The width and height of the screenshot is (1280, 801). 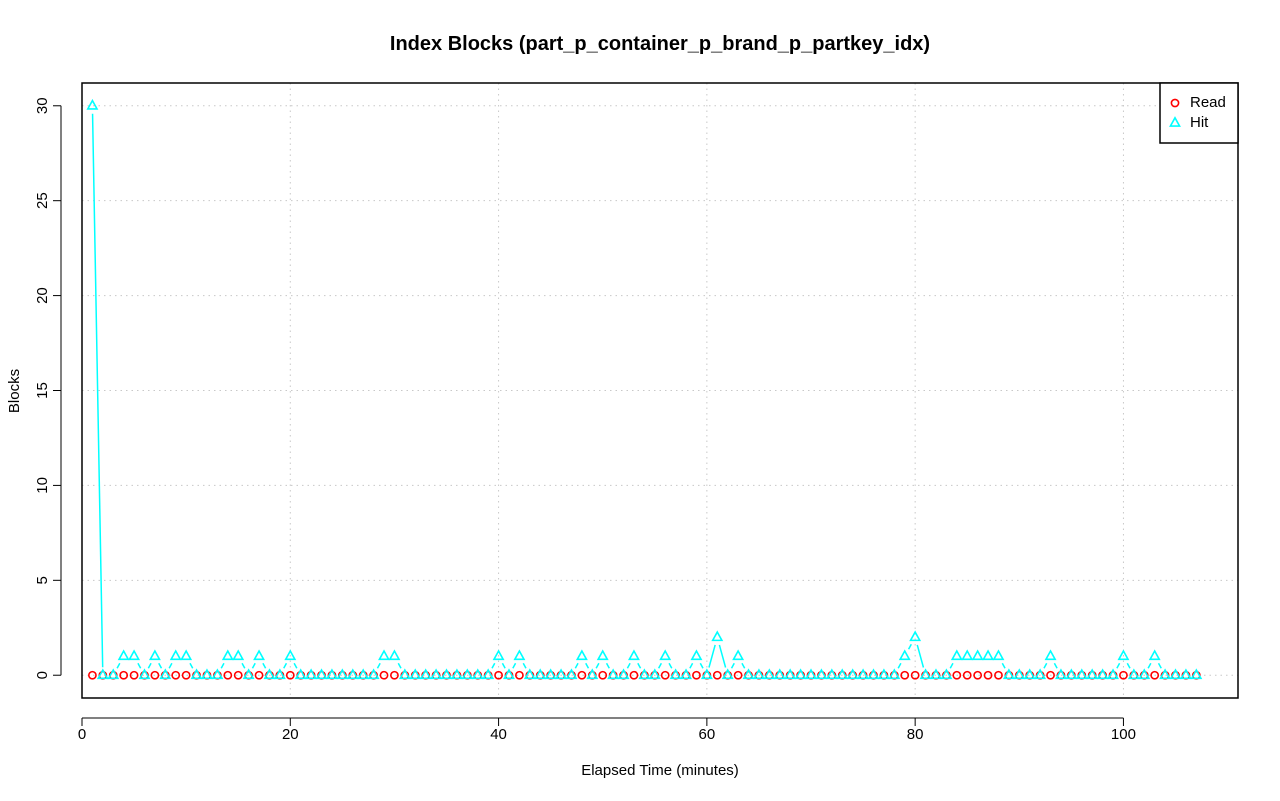 What do you see at coordinates (14, 391) in the screenshot?
I see `y-axis-label: Blocks` at bounding box center [14, 391].